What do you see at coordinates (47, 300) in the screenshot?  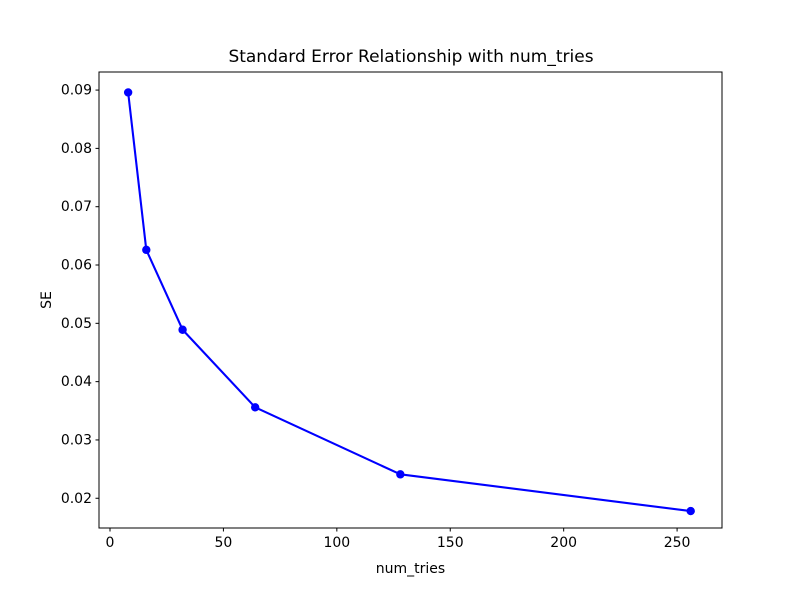 I see `y-axis-label: SE` at bounding box center [47, 300].